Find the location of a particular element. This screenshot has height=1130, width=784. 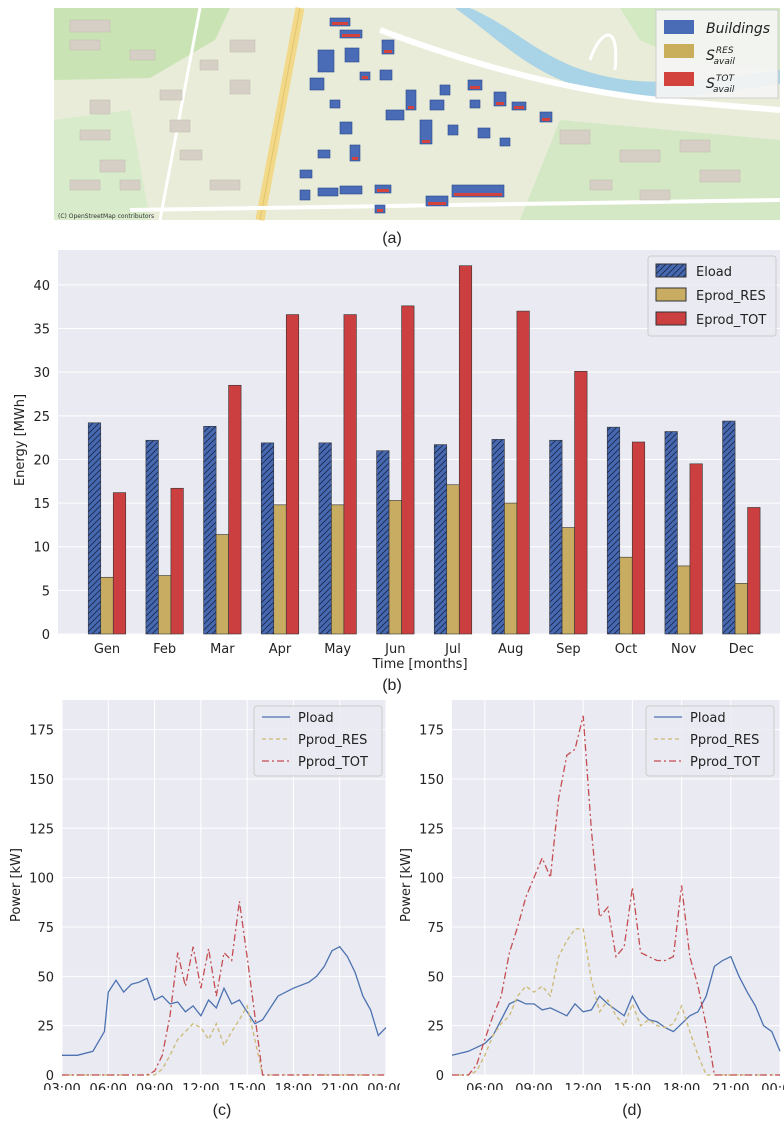

lc-y-tick-label: 150 is located at coordinates (41, 780).